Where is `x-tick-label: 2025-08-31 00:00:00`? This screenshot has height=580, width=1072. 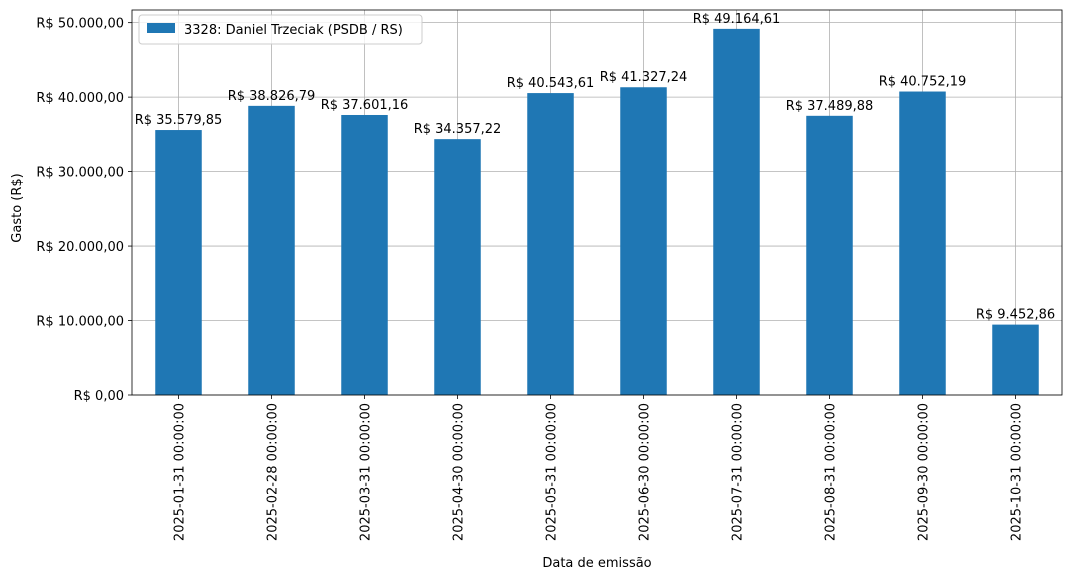 x-tick-label: 2025-08-31 00:00:00 is located at coordinates (831, 472).